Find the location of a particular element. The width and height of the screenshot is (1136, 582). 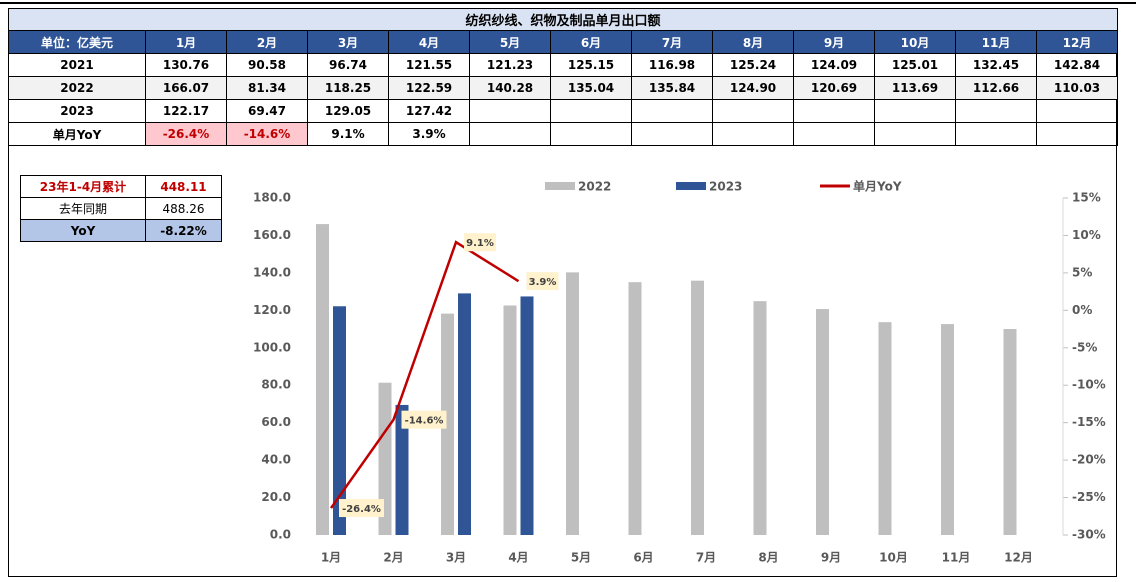

legend-label: 2023 is located at coordinates (725, 187).